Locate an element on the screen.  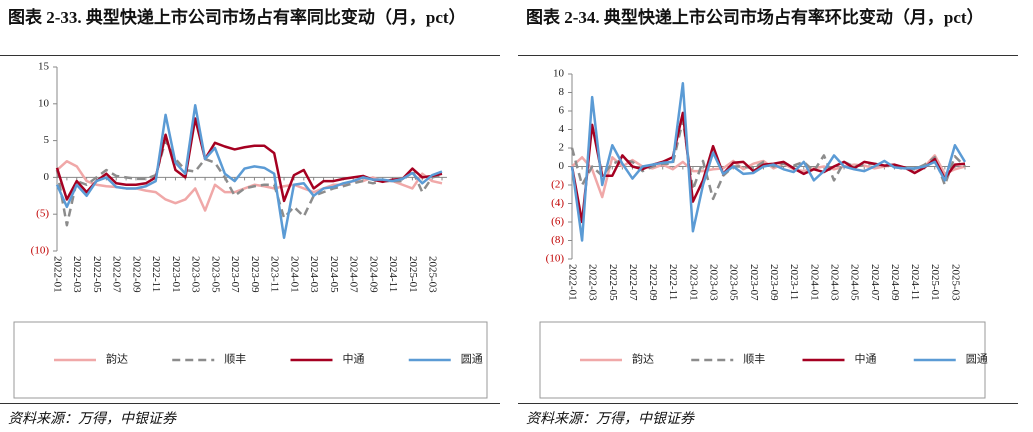
y-tick-label: 6 is located at coordinates (562, 111).